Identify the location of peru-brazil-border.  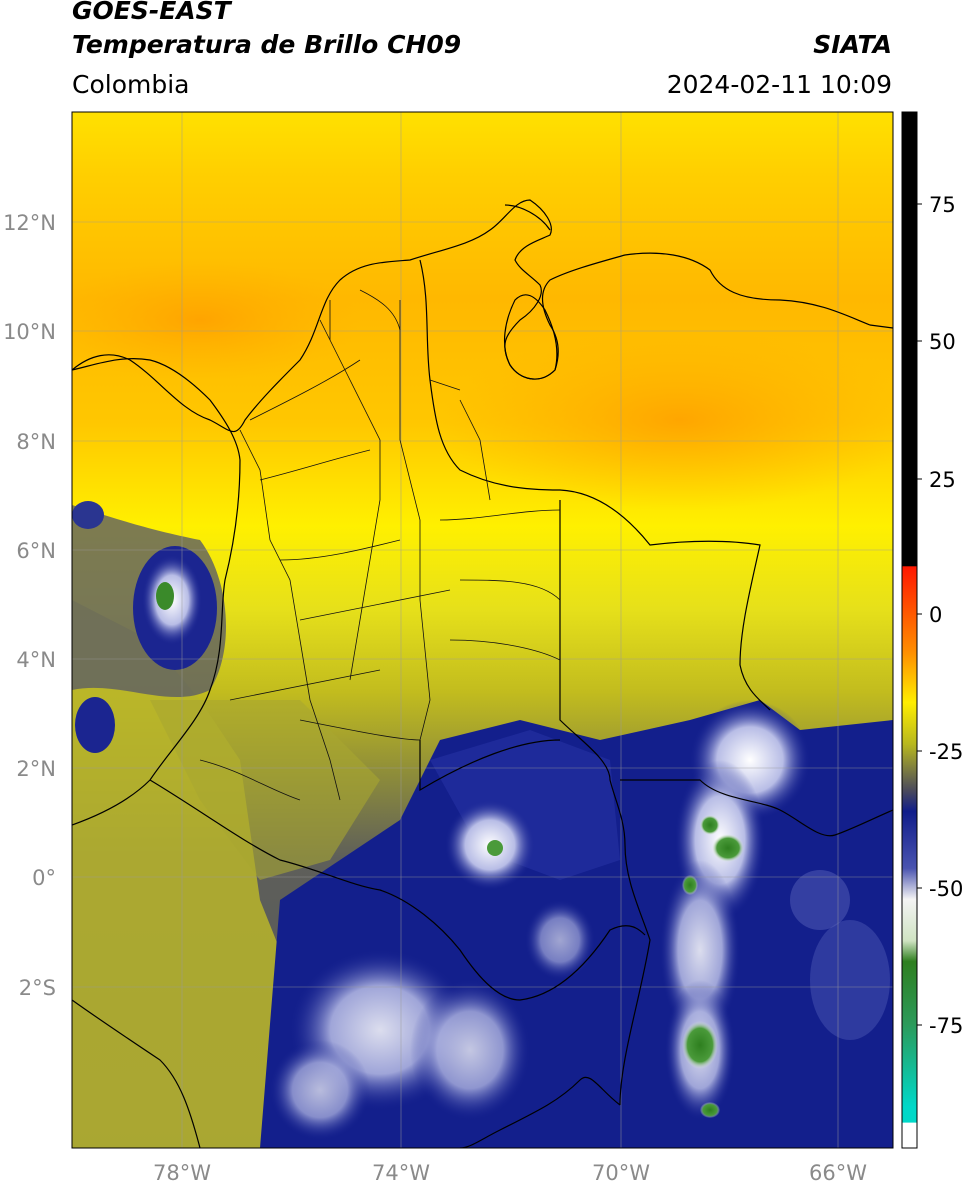
(540, 1112).